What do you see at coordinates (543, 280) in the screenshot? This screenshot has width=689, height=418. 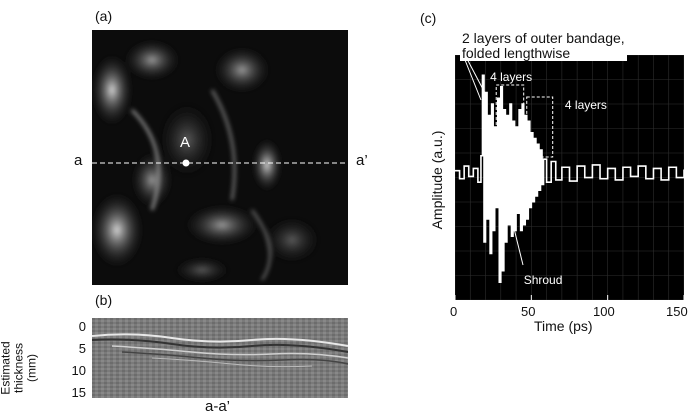 I see `annotation-shroud: Shroud` at bounding box center [543, 280].